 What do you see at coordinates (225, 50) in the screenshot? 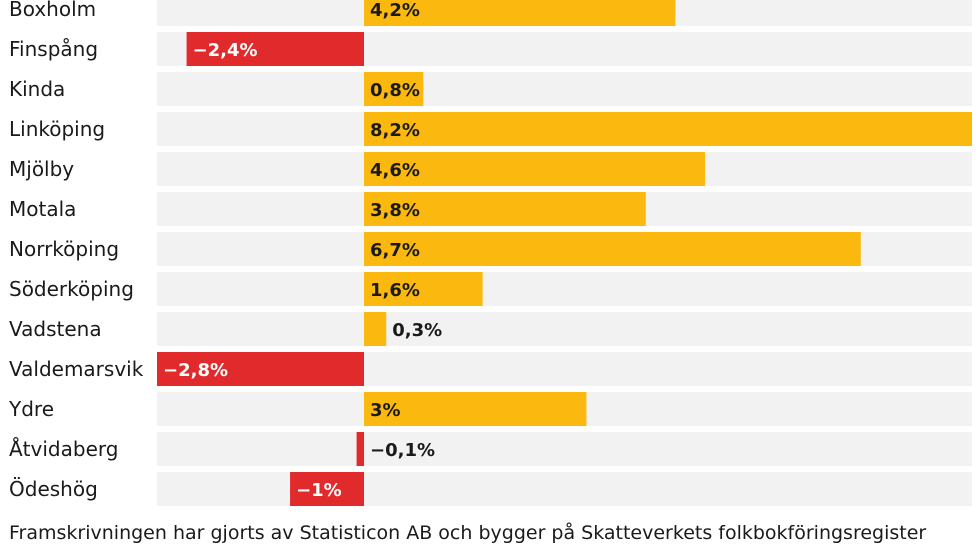
I see `data-label: −2,4%` at bounding box center [225, 50].